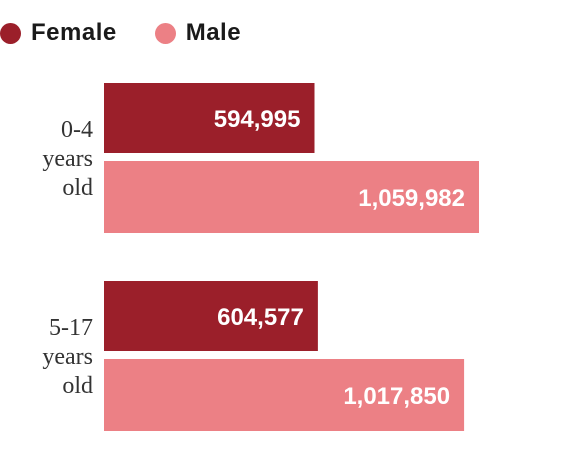 This screenshot has width=570, height=470. What do you see at coordinates (213, 32) in the screenshot?
I see `legend-label-male: Male` at bounding box center [213, 32].